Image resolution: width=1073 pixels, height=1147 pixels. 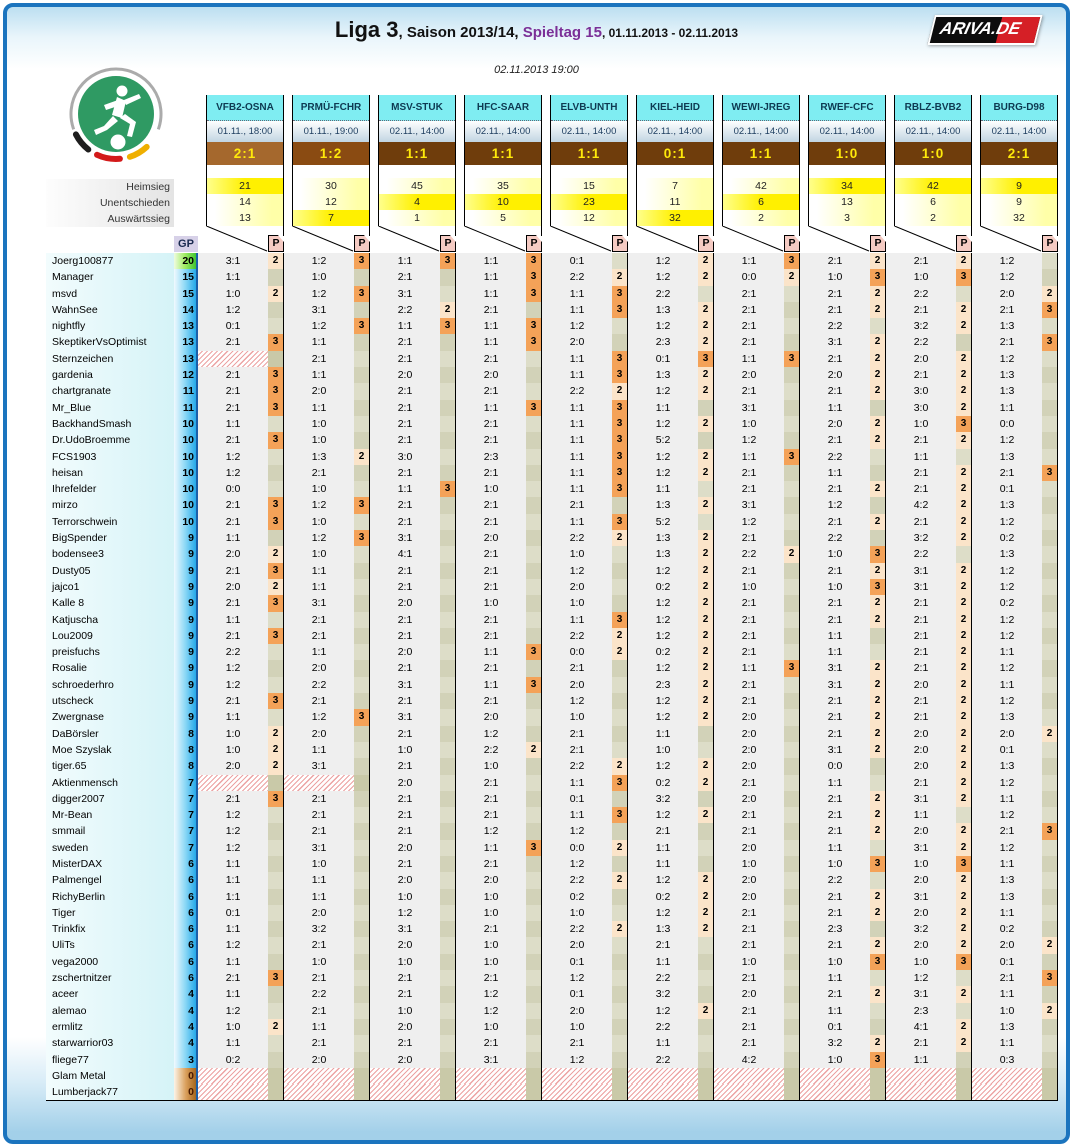 What do you see at coordinates (749, 1059) in the screenshot?
I see `prediction-cell: 4:2` at bounding box center [749, 1059].